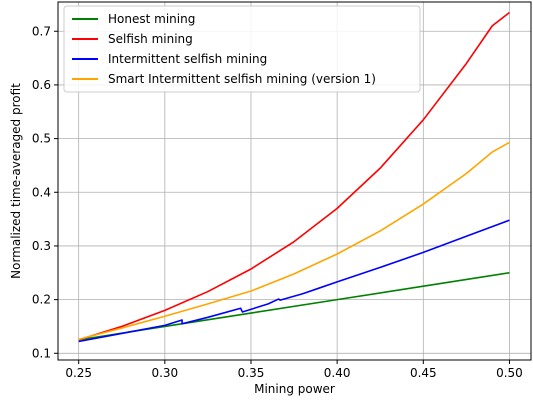 The image size is (533, 402). What do you see at coordinates (41, 300) in the screenshot?
I see `y-tick-label: 0.2` at bounding box center [41, 300].